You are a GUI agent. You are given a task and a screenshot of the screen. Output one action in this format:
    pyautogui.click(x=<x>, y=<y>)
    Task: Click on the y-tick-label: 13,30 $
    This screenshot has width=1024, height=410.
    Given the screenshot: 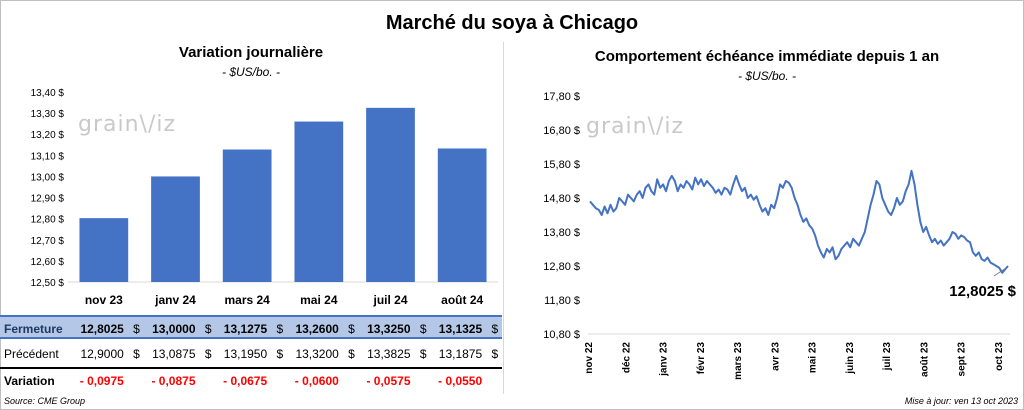 What is the action you would take?
    pyautogui.click(x=48, y=114)
    